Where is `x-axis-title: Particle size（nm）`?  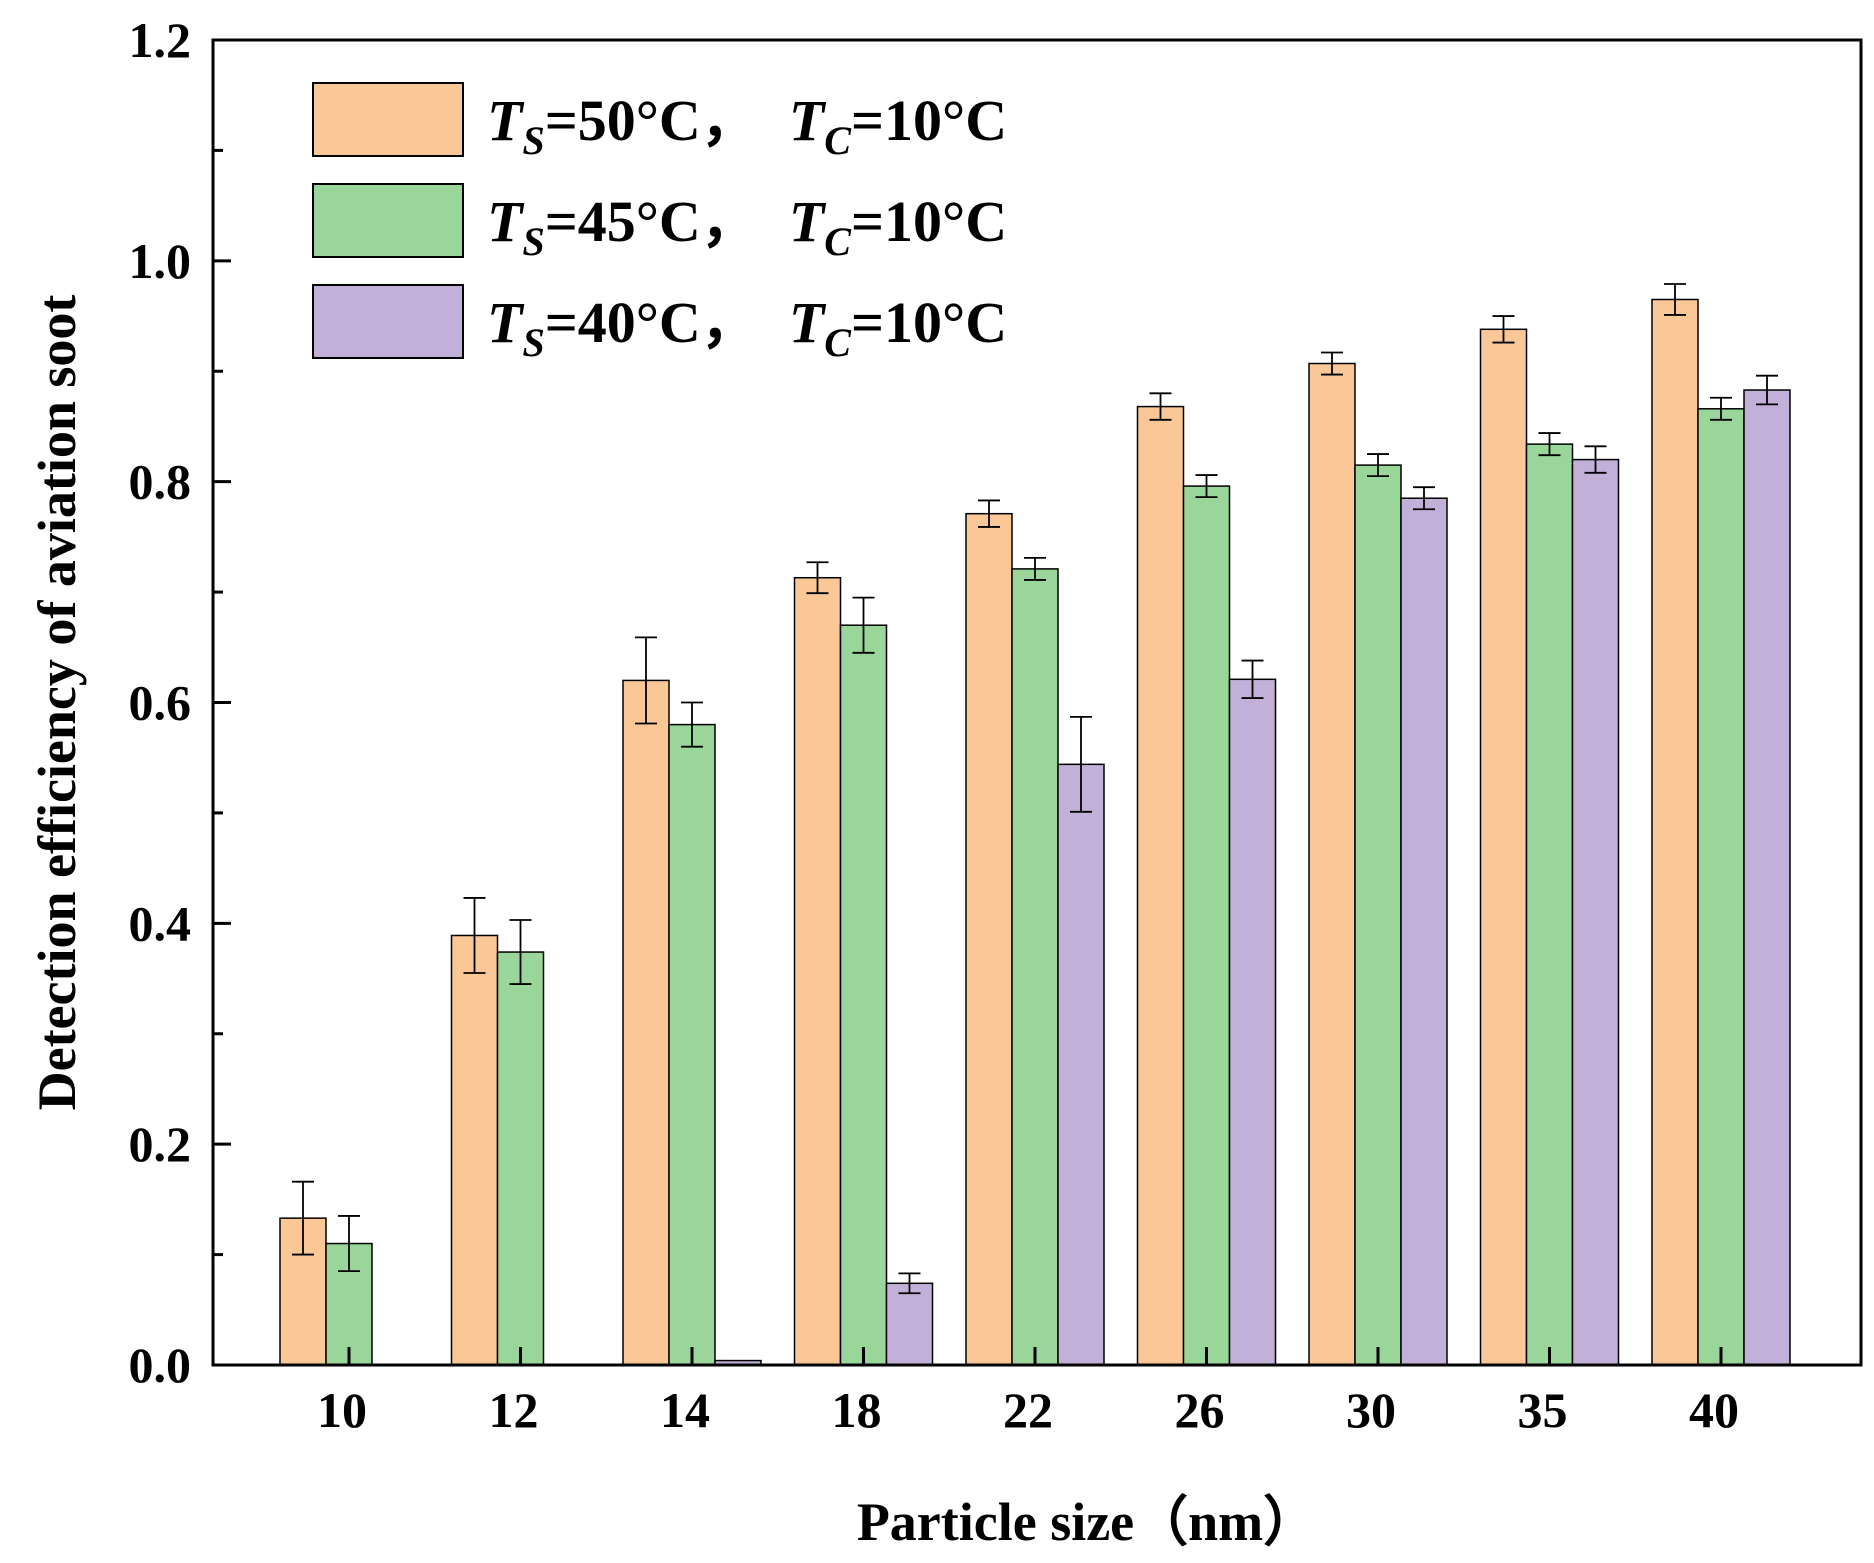 x-axis-title: Particle size（nm） is located at coordinates (1087, 1522).